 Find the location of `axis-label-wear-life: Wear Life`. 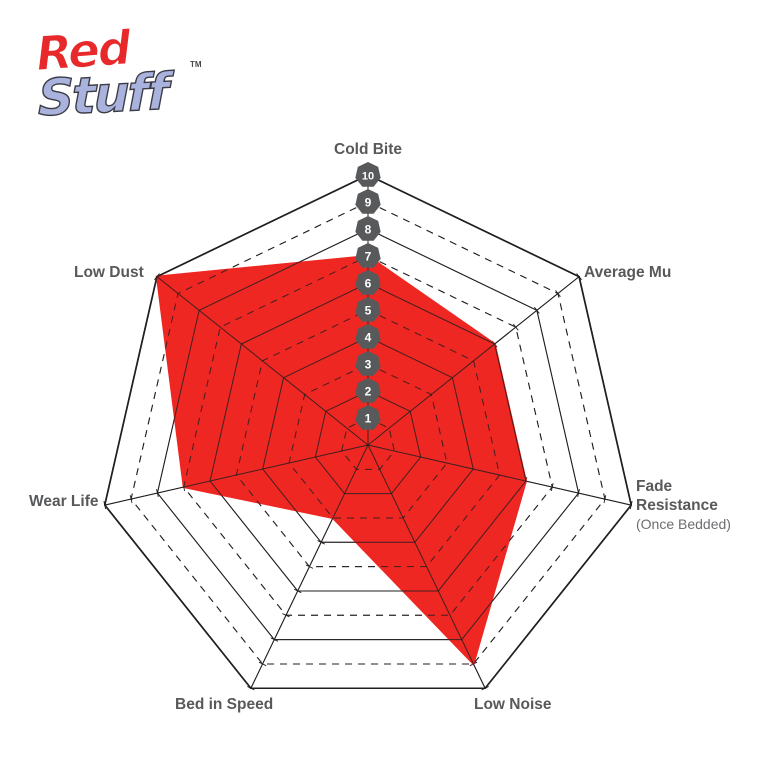

axis-label-wear-life: Wear Life is located at coordinates (64, 501).